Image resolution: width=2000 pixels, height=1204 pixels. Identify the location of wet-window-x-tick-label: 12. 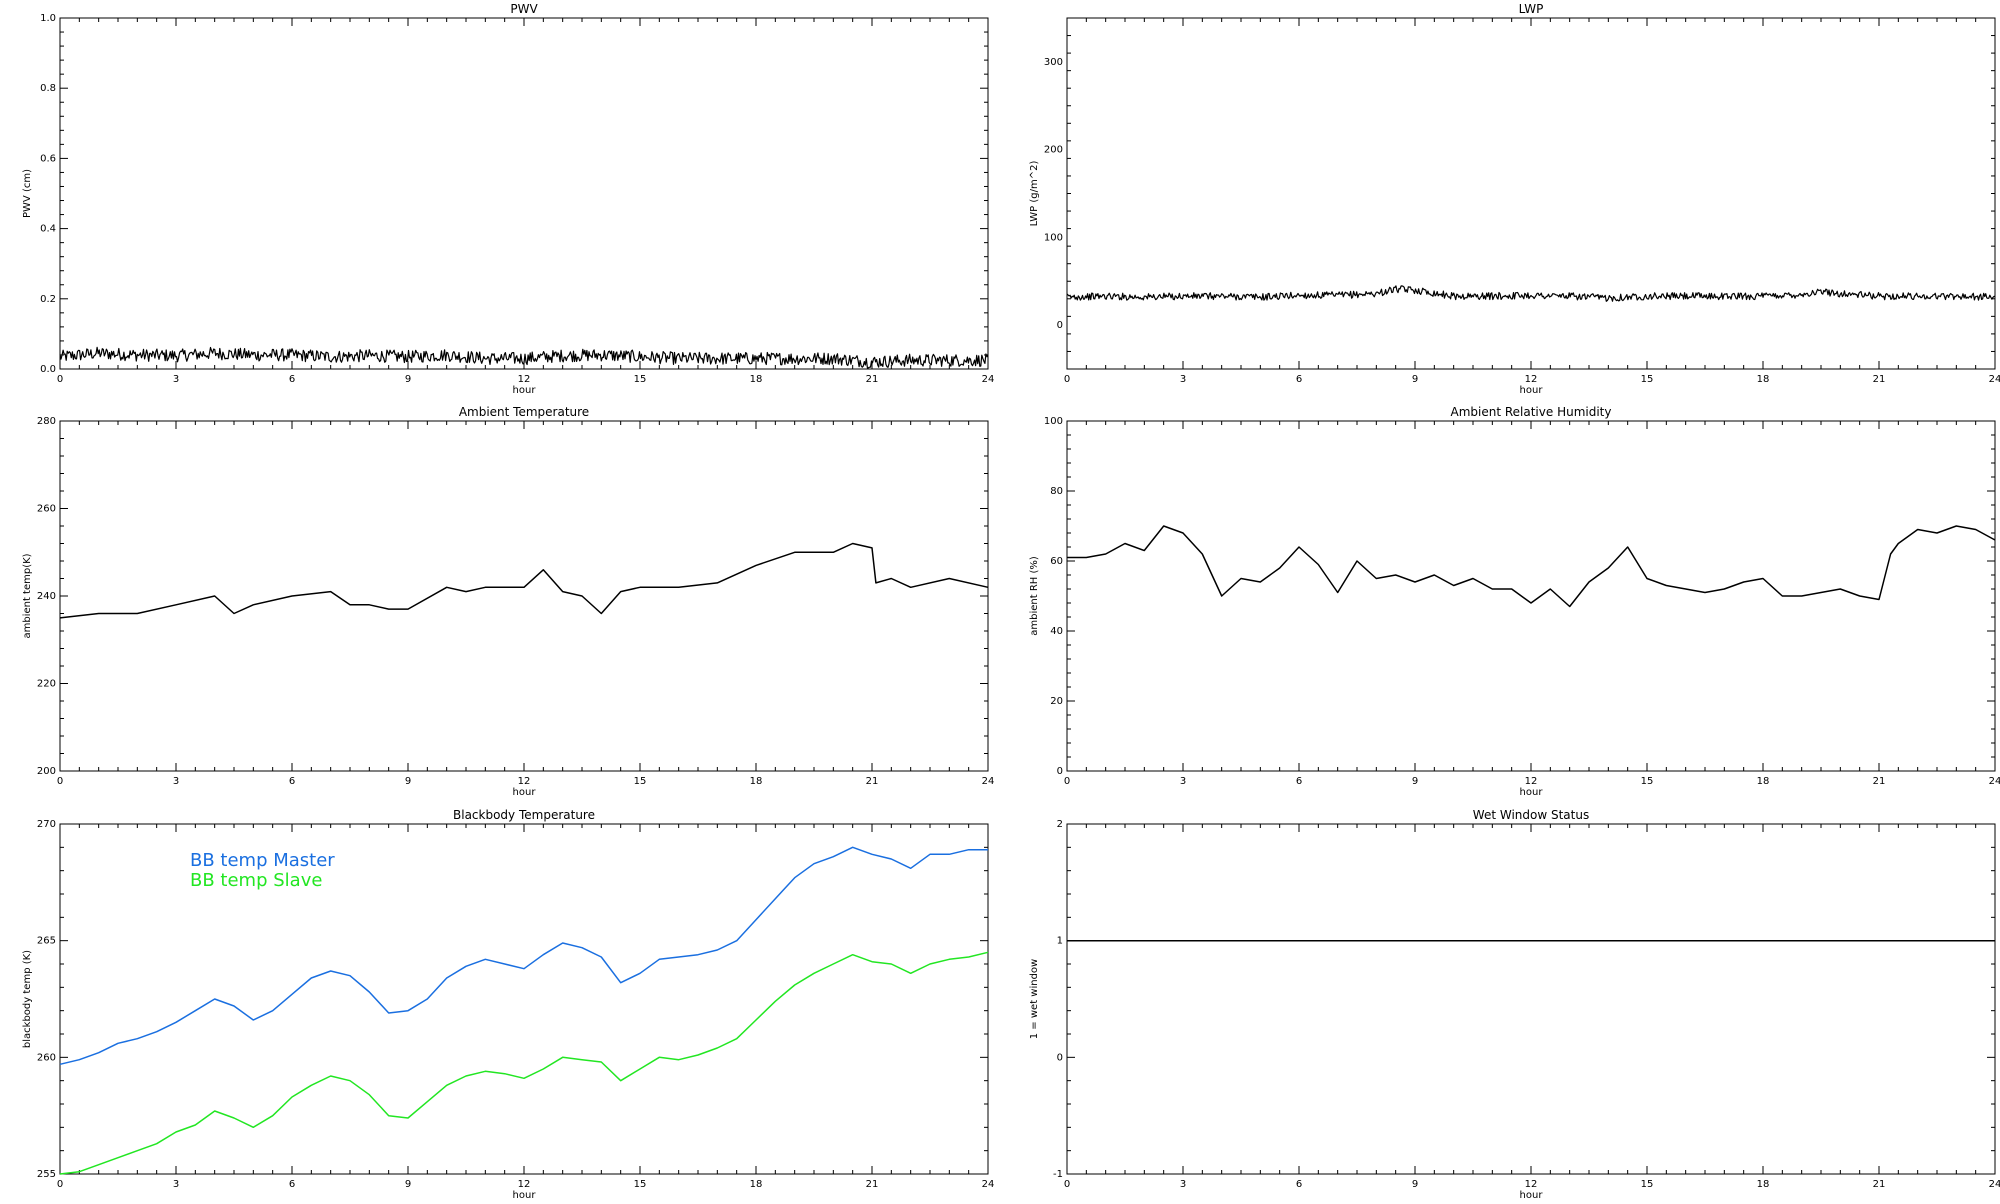
(1531, 1184).